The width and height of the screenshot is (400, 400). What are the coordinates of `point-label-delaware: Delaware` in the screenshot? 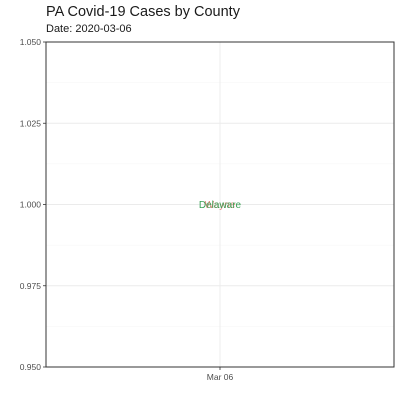 It's located at (220, 205).